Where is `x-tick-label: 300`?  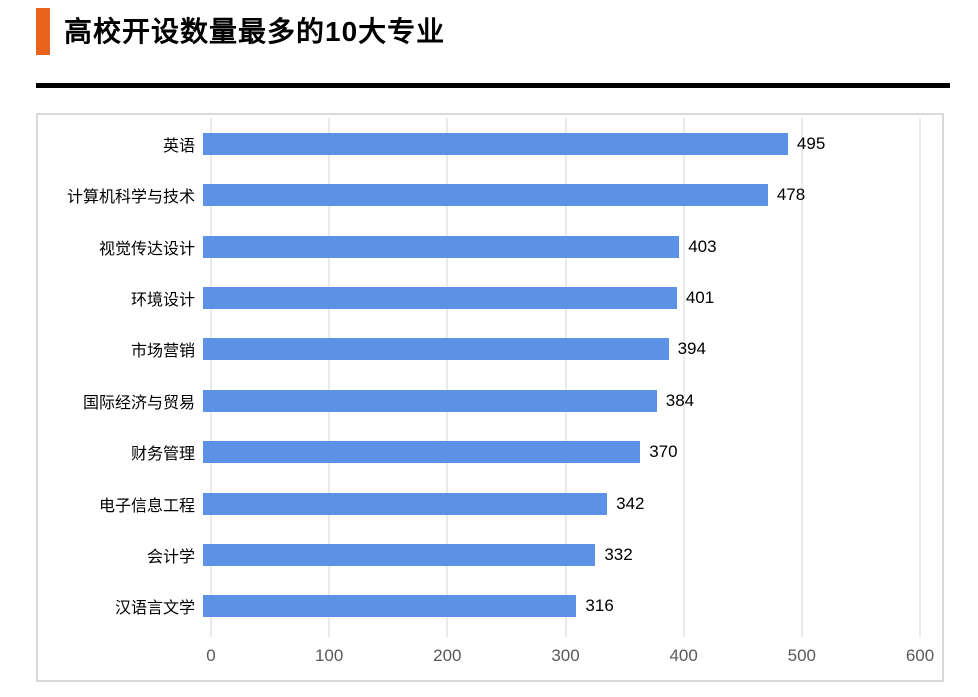 x-tick-label: 300 is located at coordinates (565, 655).